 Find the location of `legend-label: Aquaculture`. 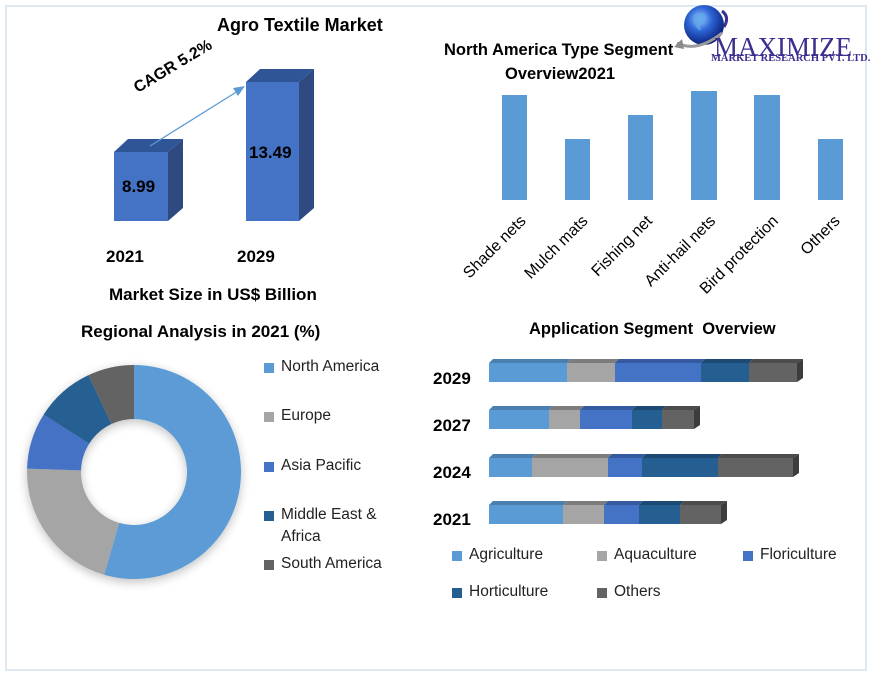

legend-label: Aquaculture is located at coordinates (655, 554).